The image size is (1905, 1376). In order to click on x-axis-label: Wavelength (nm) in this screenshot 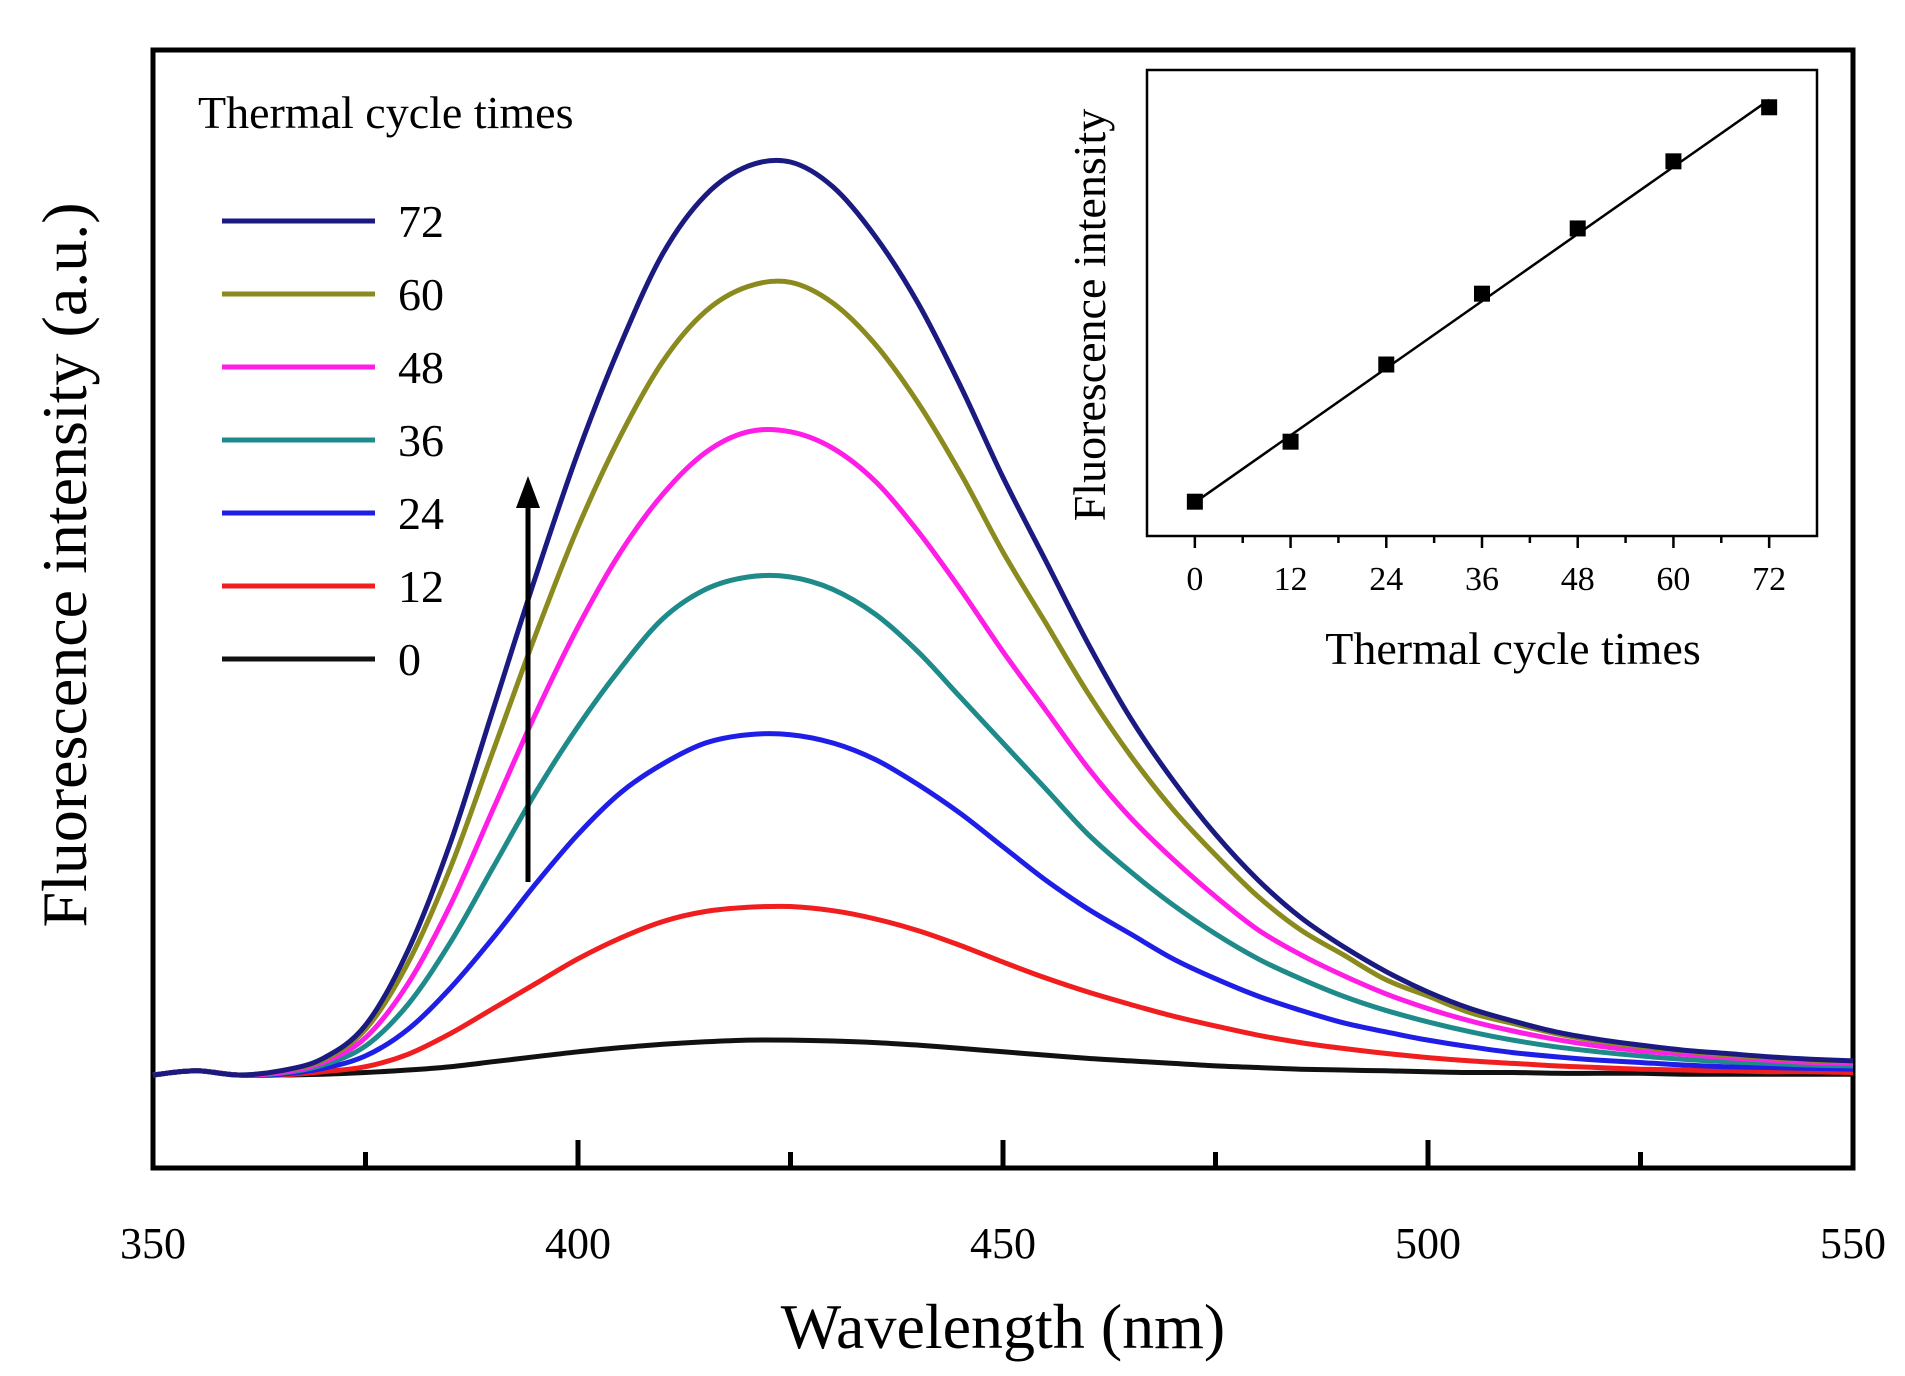, I will do `click(1003, 1326)`.